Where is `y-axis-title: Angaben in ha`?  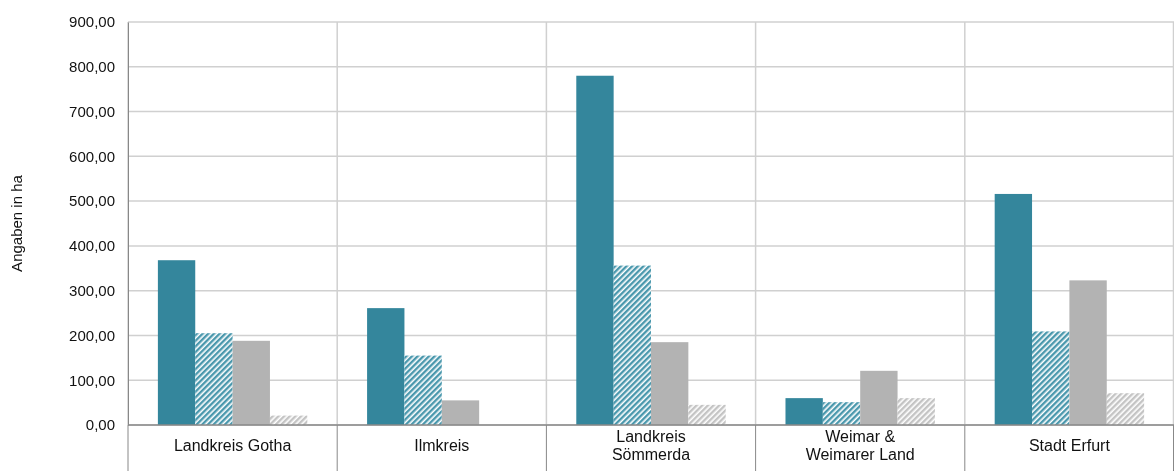
y-axis-title: Angaben in ha is located at coordinates (16, 223).